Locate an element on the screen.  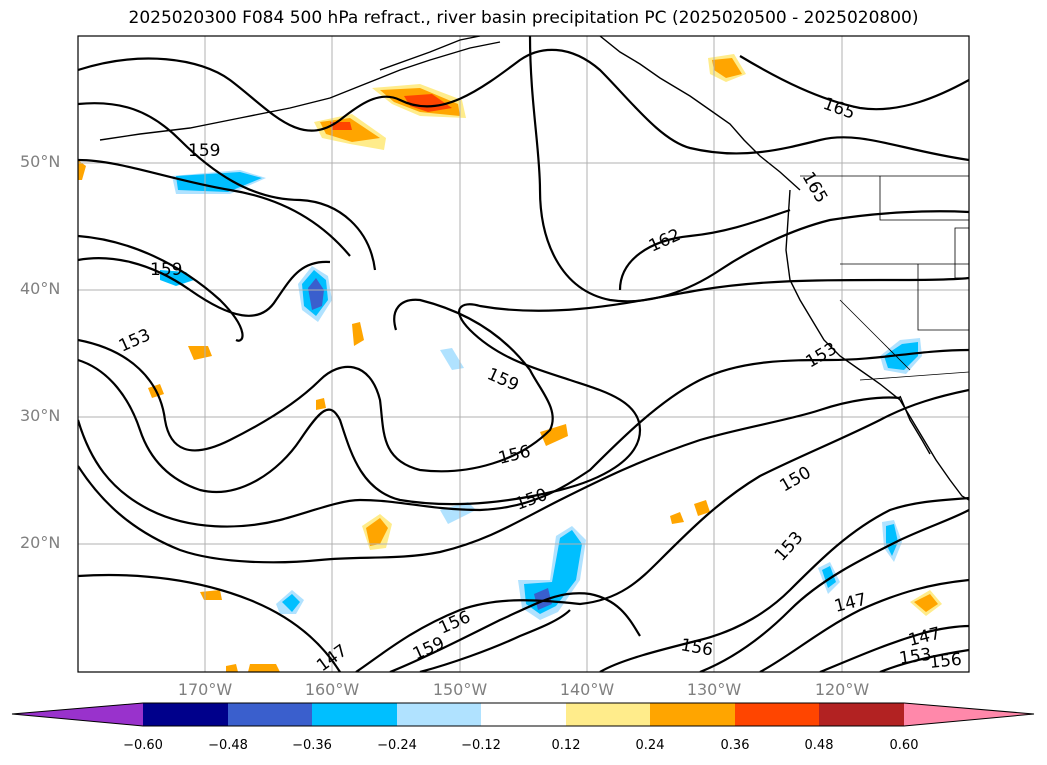
lon-label-130w: 130°W is located at coordinates (714, 689).